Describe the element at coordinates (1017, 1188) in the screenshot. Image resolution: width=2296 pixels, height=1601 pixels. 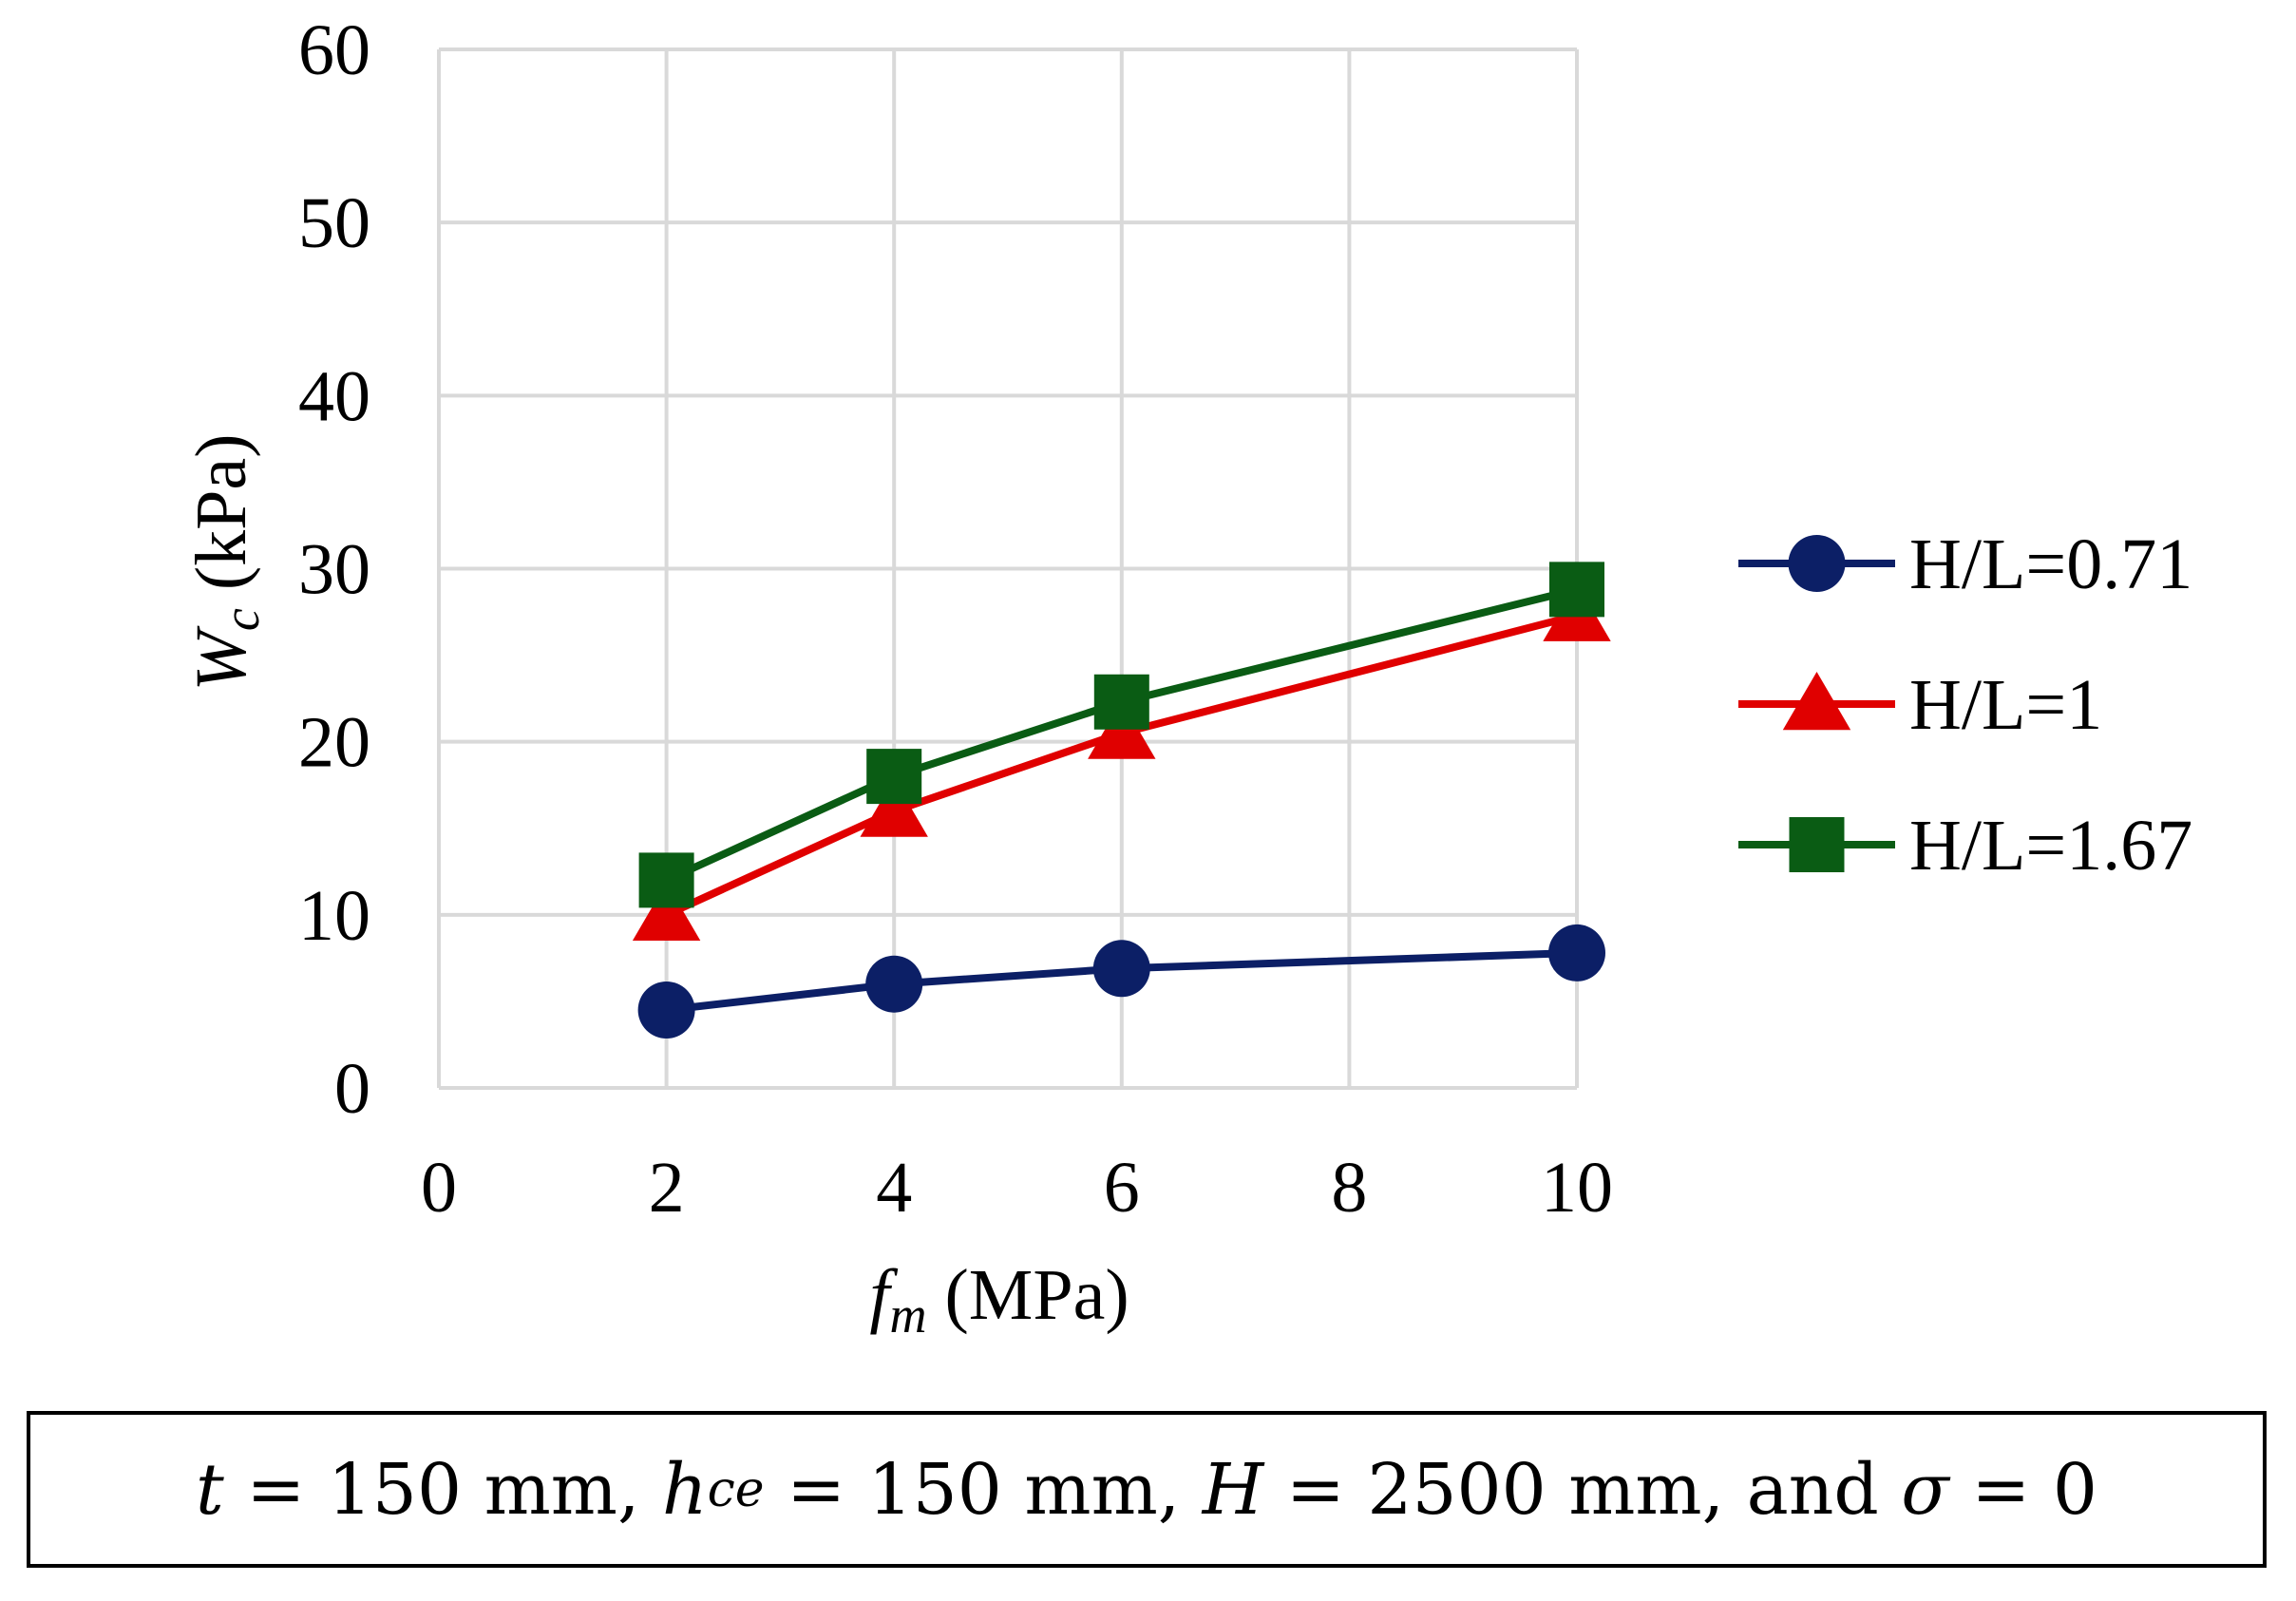
I see `x-axis-ticks: 0 2 4 6 8 10` at that location.